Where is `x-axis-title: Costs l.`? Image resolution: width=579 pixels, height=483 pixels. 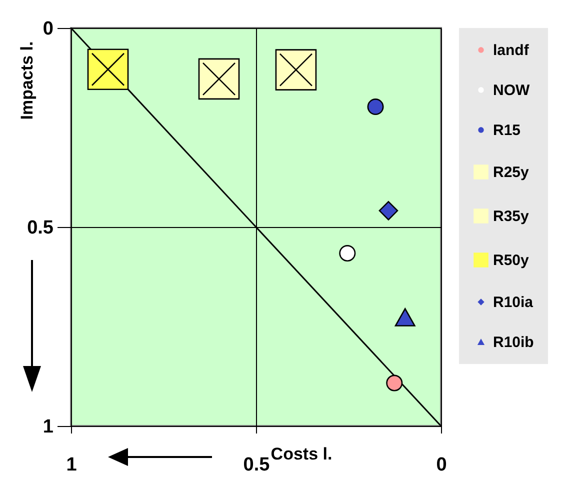 x-axis-title: Costs l. is located at coordinates (301, 454).